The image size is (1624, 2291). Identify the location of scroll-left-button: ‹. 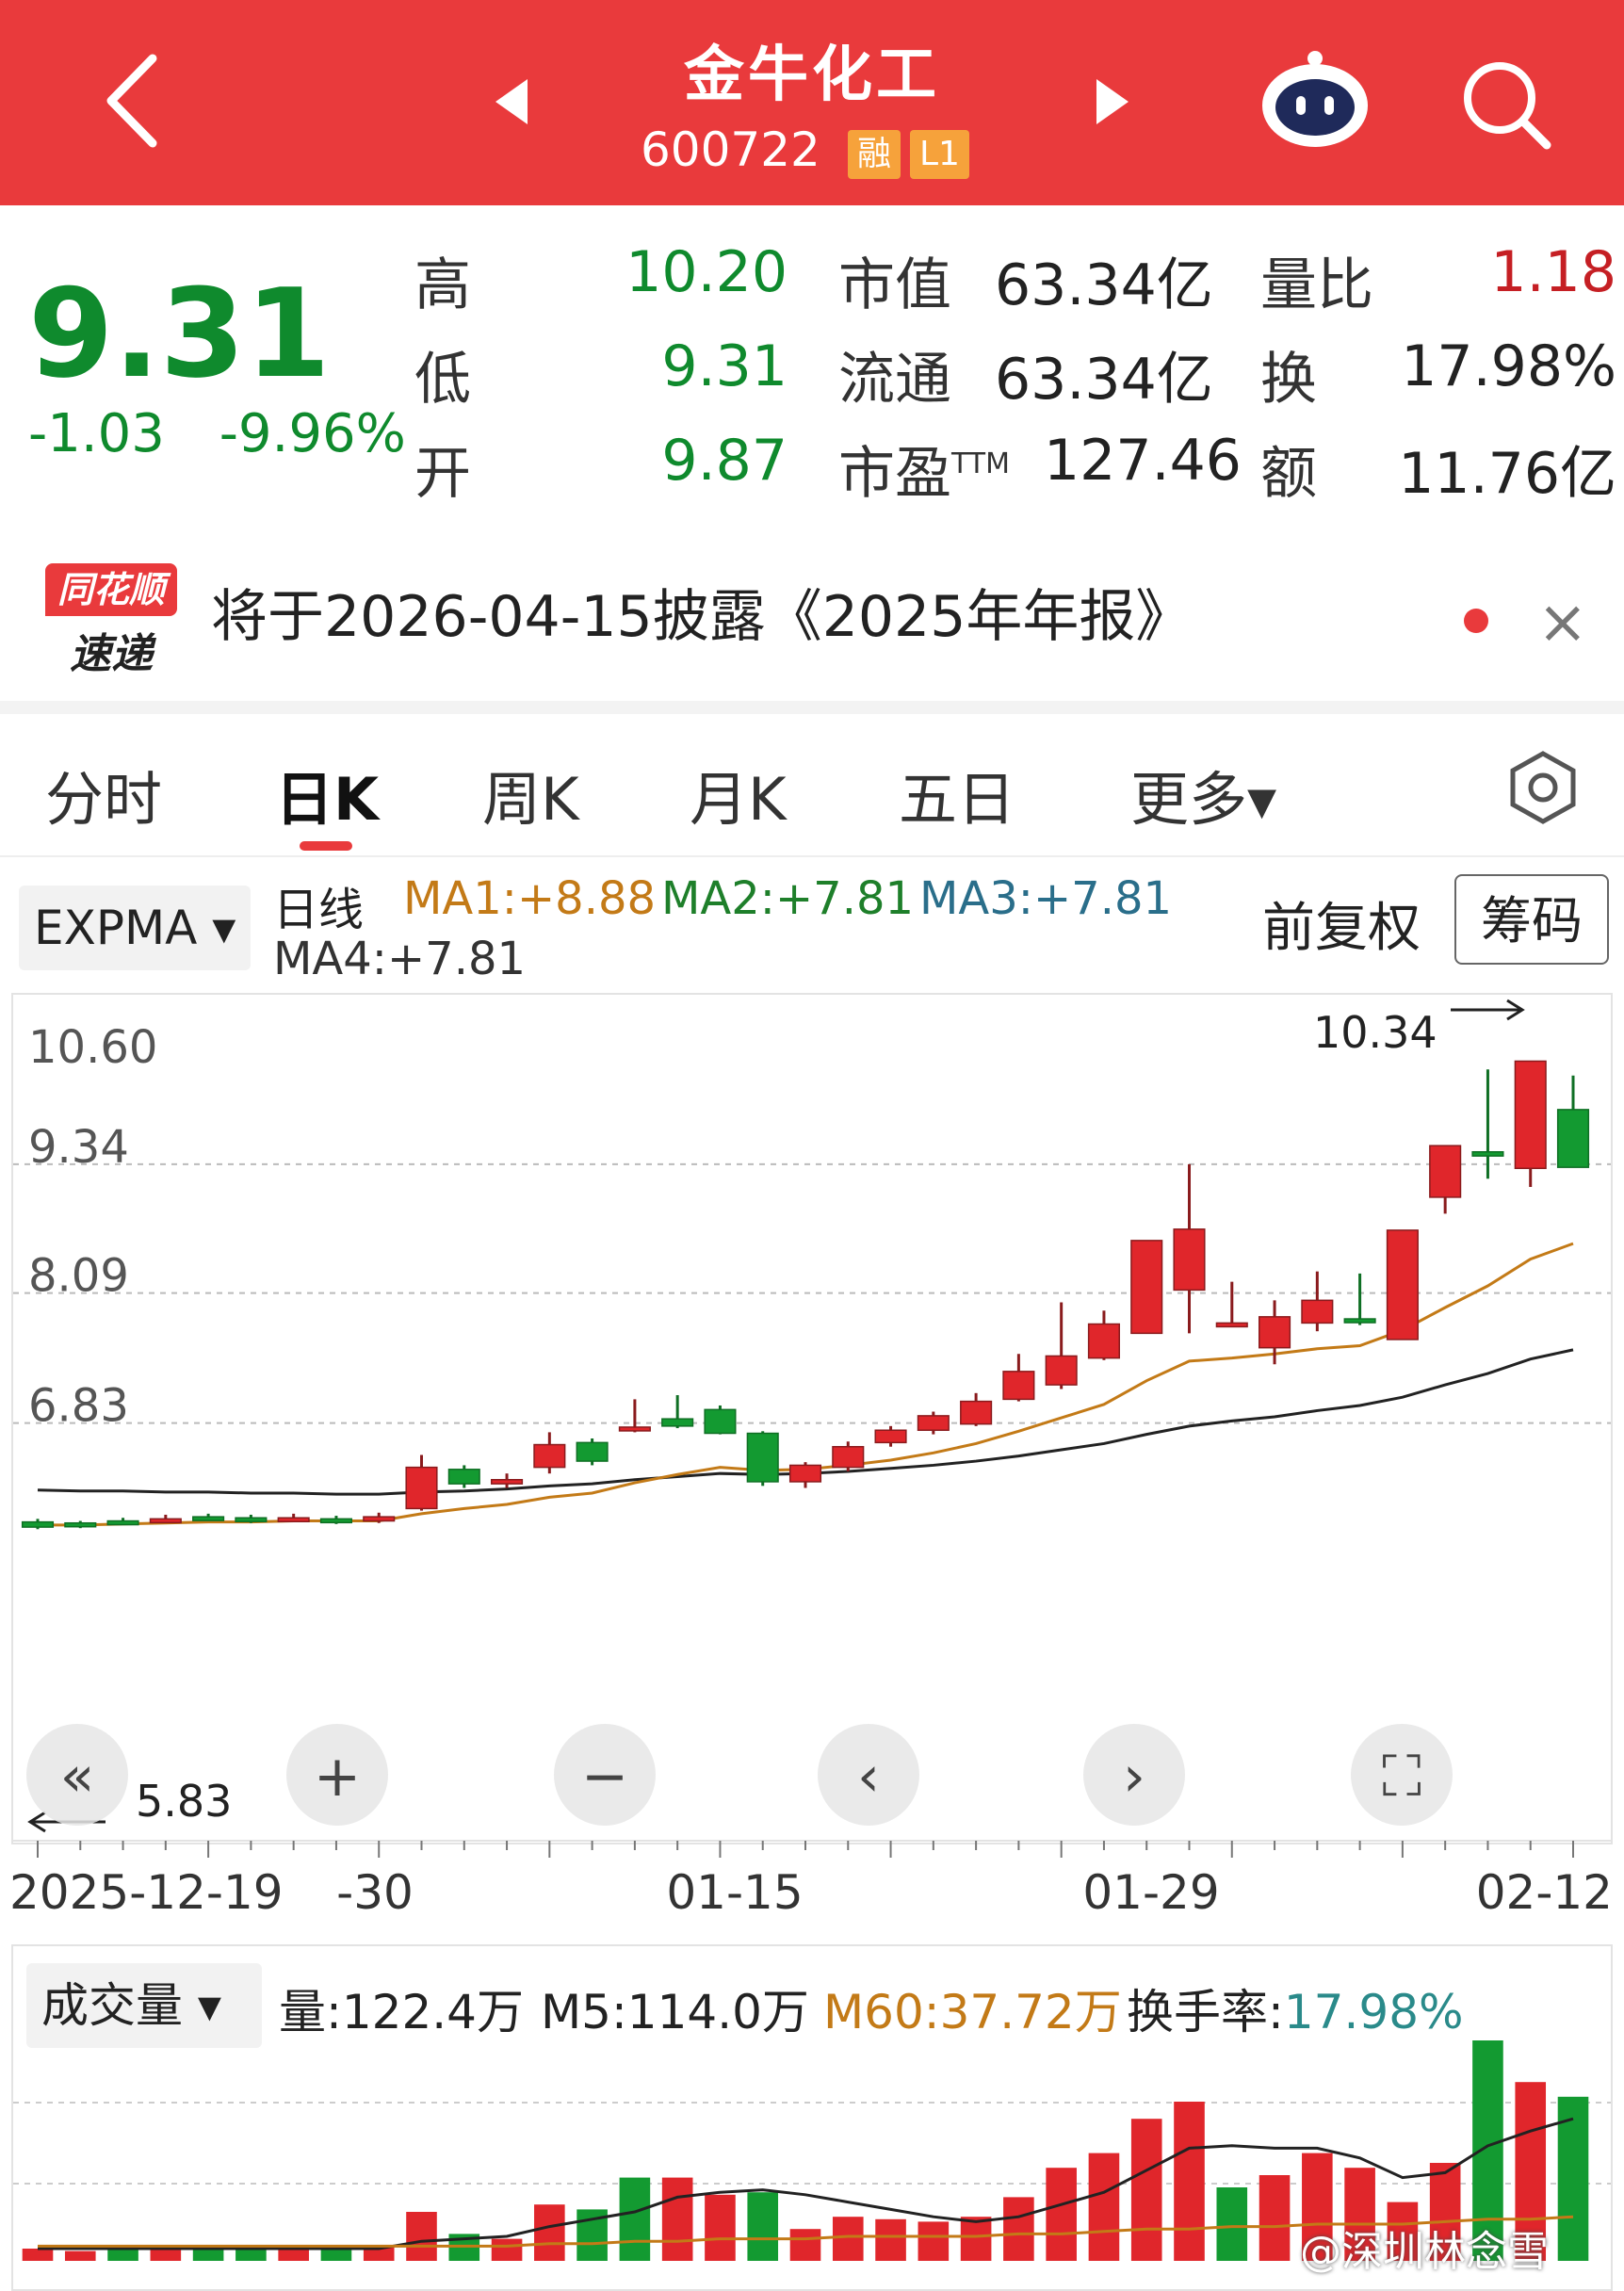
(868, 1775).